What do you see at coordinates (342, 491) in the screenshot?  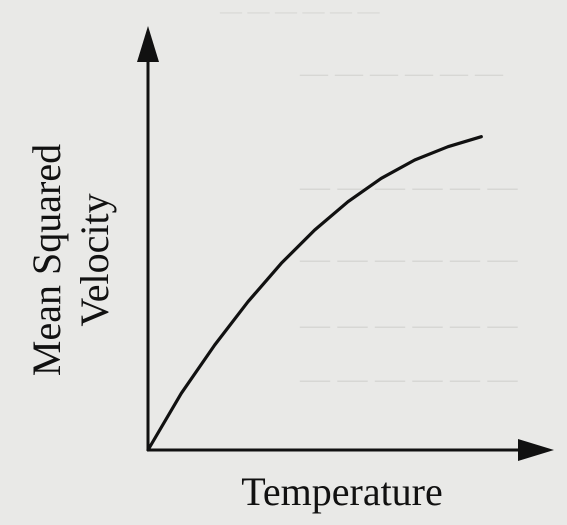 I see `x-axis-label: Temperature` at bounding box center [342, 491].